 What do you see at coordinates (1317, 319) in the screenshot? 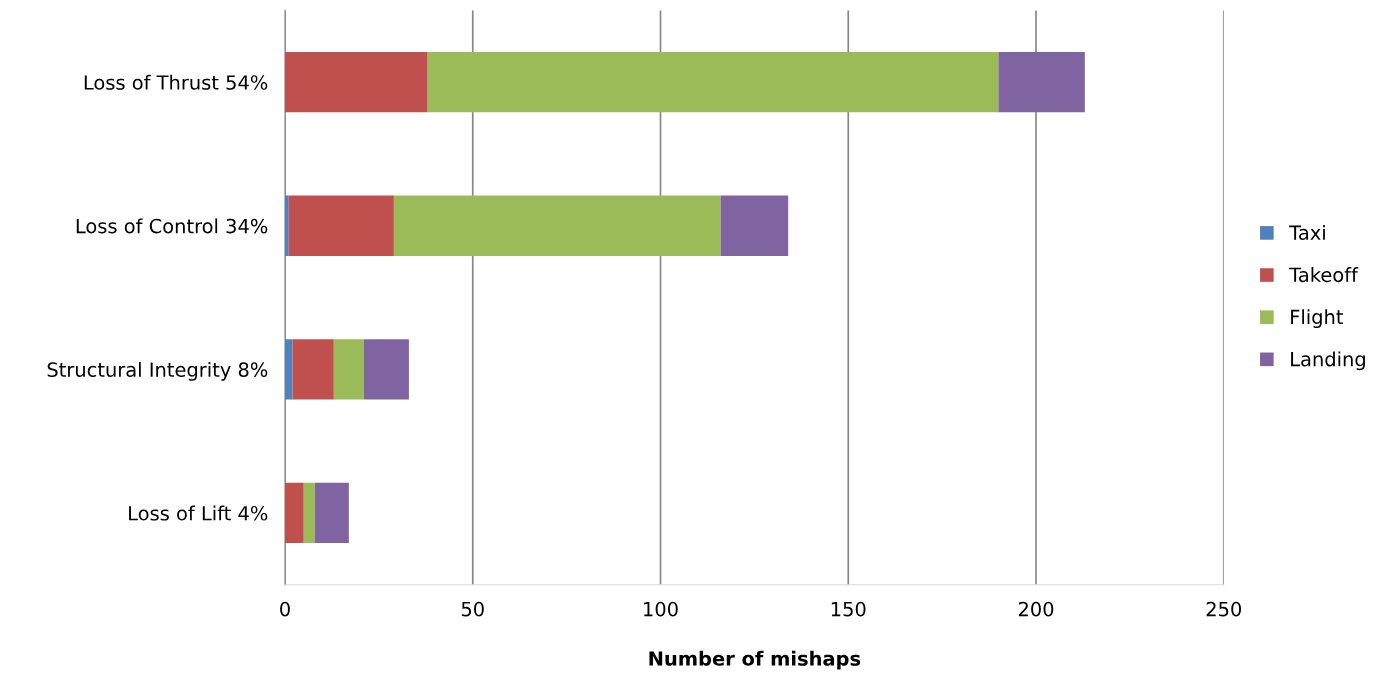
I see `legend-label: Flight` at bounding box center [1317, 319].